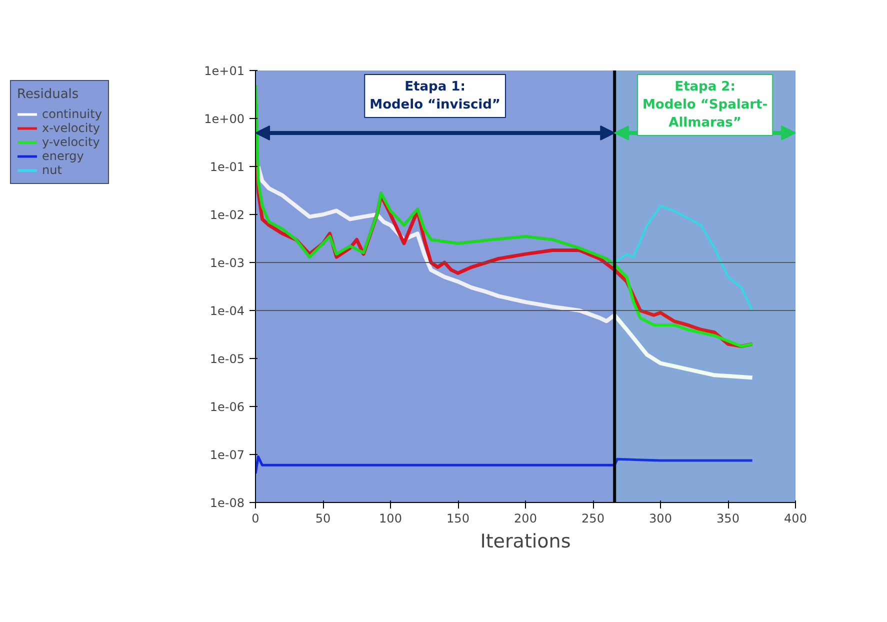 This screenshot has width=887, height=622. Describe the element at coordinates (227, 215) in the screenshot. I see `y-tick-label: 1e-02` at that location.